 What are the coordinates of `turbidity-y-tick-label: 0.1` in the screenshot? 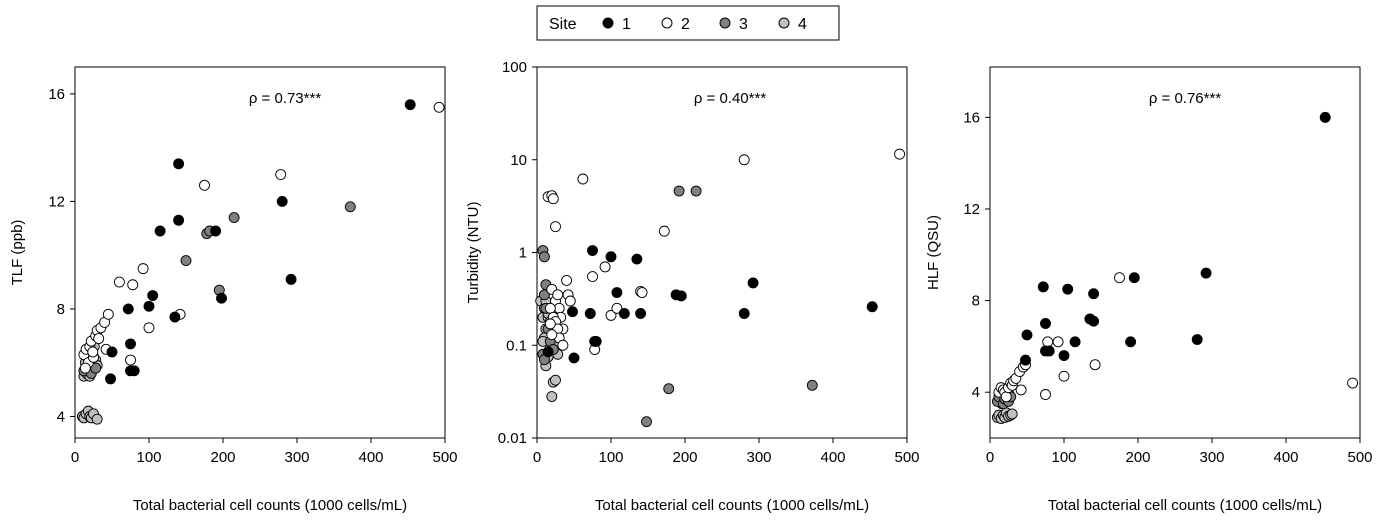 It's located at (516, 345).